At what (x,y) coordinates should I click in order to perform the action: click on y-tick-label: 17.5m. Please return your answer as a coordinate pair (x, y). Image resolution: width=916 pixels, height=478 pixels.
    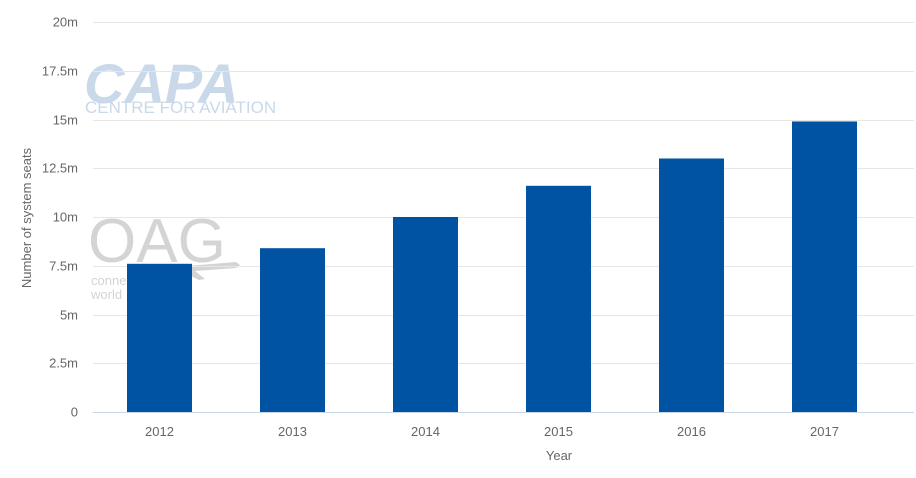
    Looking at the image, I should click on (60, 71).